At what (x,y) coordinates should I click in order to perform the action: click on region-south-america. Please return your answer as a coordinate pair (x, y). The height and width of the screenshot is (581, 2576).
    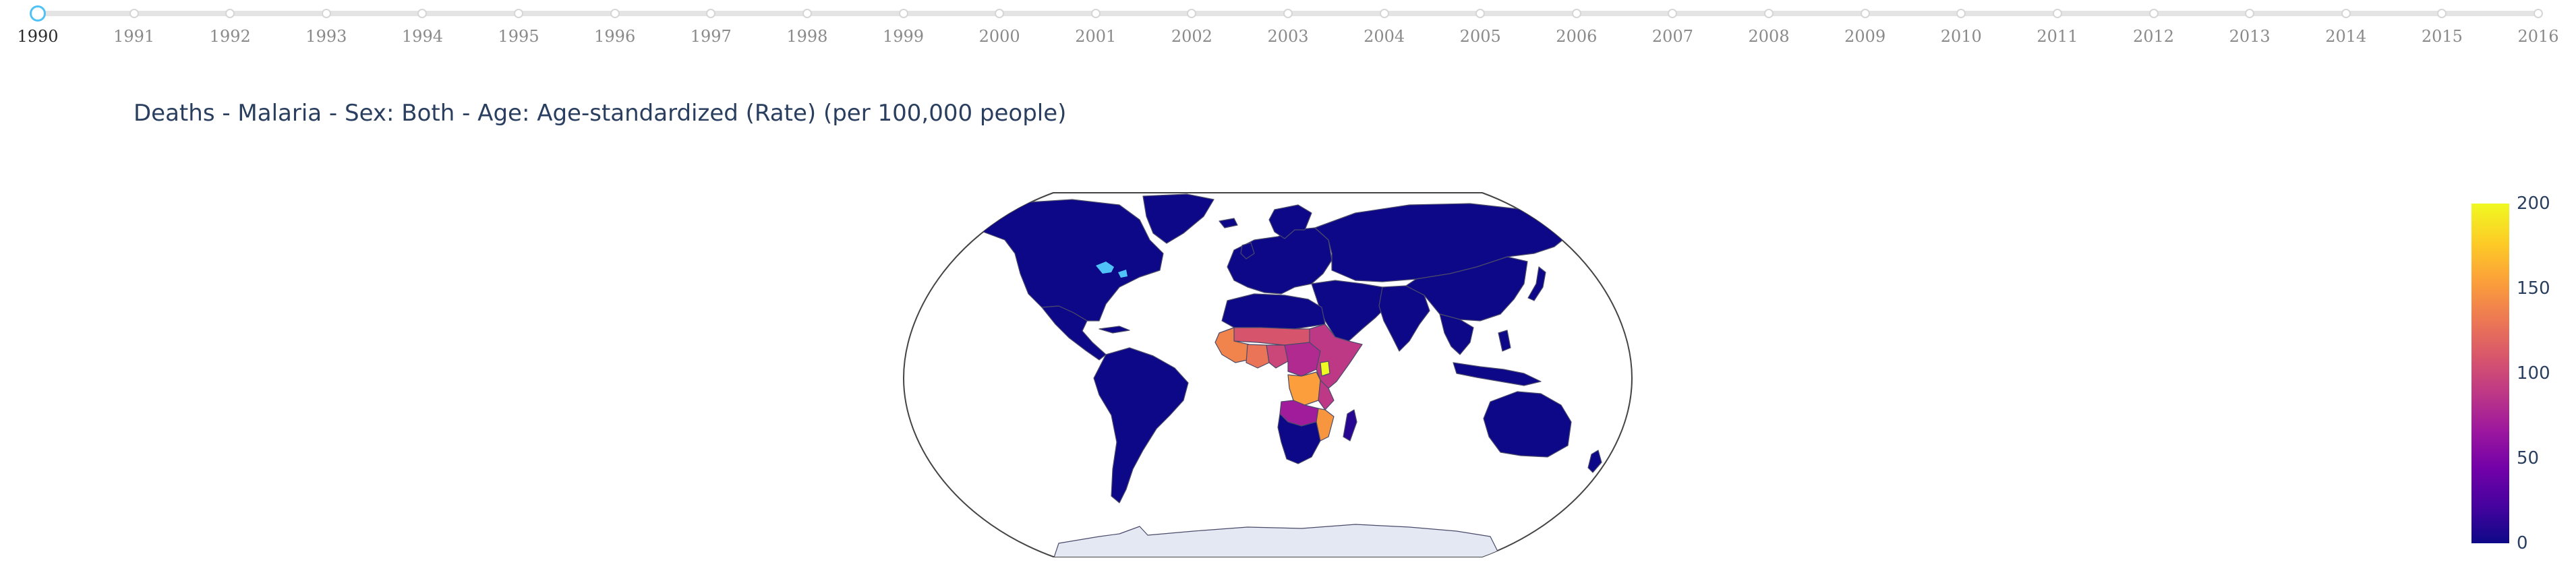
    Looking at the image, I should click on (1141, 425).